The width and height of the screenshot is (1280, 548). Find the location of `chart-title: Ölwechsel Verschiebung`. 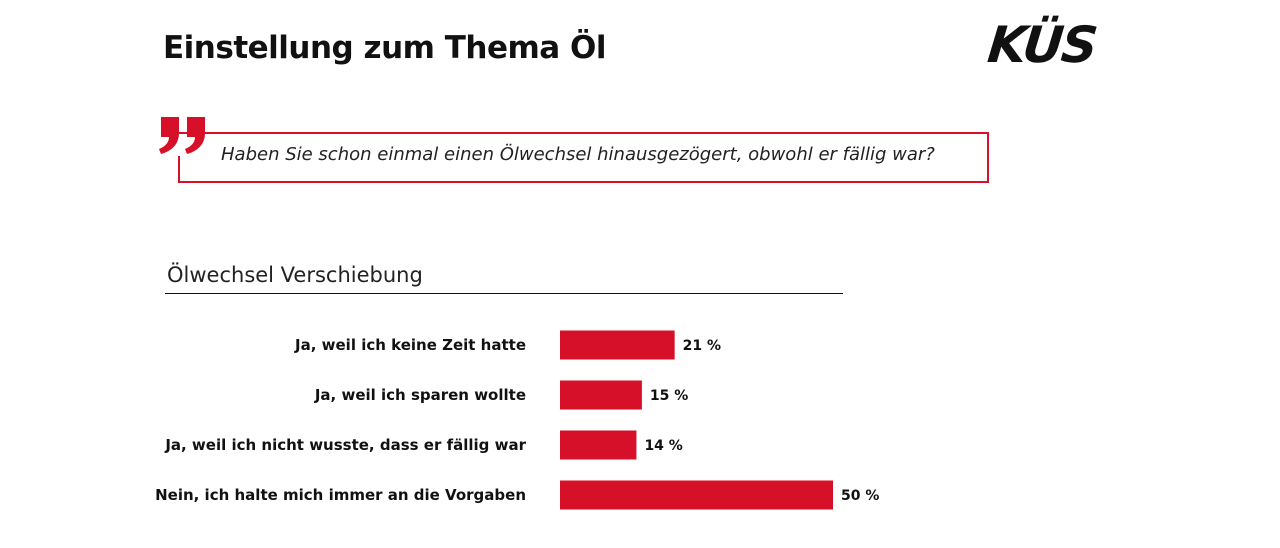

chart-title: Ölwechsel Verschiebung is located at coordinates (295, 275).